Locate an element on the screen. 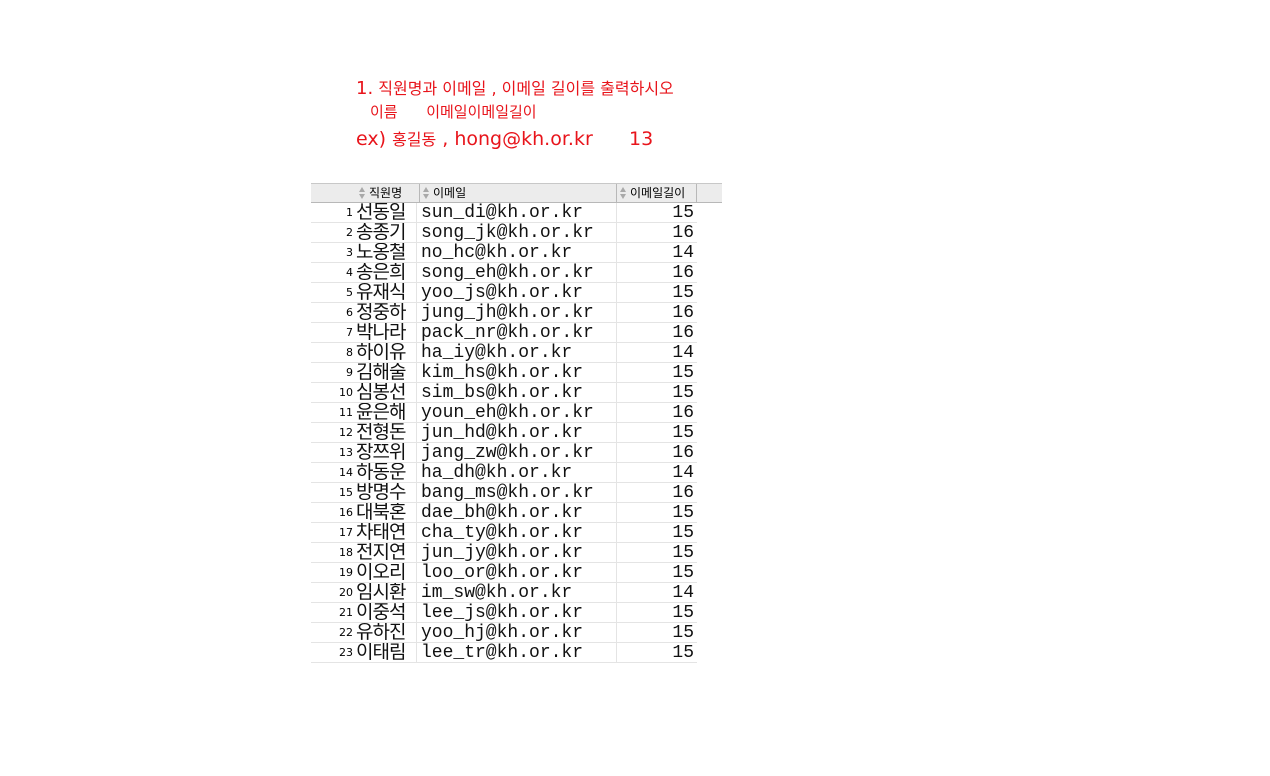 The image size is (1270, 776). table-row: 18 전지연 jun_jy@kh.or.kr 15 is located at coordinates (504, 553).